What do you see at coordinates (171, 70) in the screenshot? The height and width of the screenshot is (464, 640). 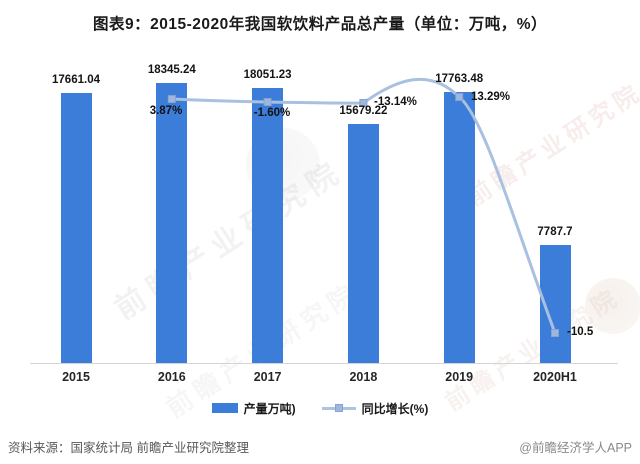 I see `bar-value-label: 18345.24` at bounding box center [171, 70].